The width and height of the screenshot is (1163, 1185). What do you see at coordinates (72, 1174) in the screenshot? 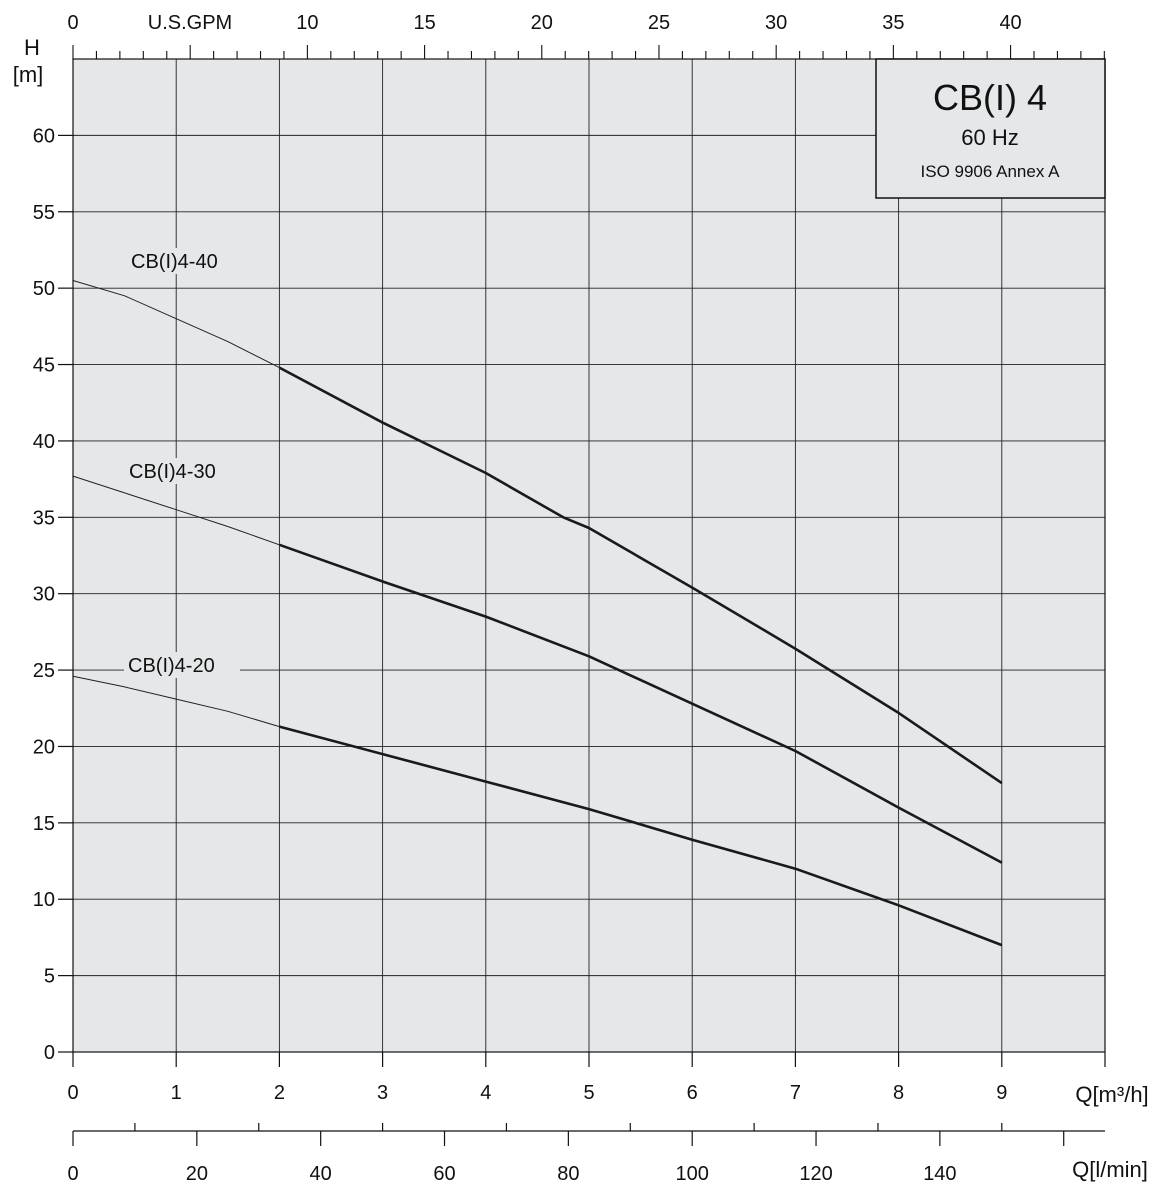
I see `lmin-tick-label: 0` at bounding box center [72, 1174].